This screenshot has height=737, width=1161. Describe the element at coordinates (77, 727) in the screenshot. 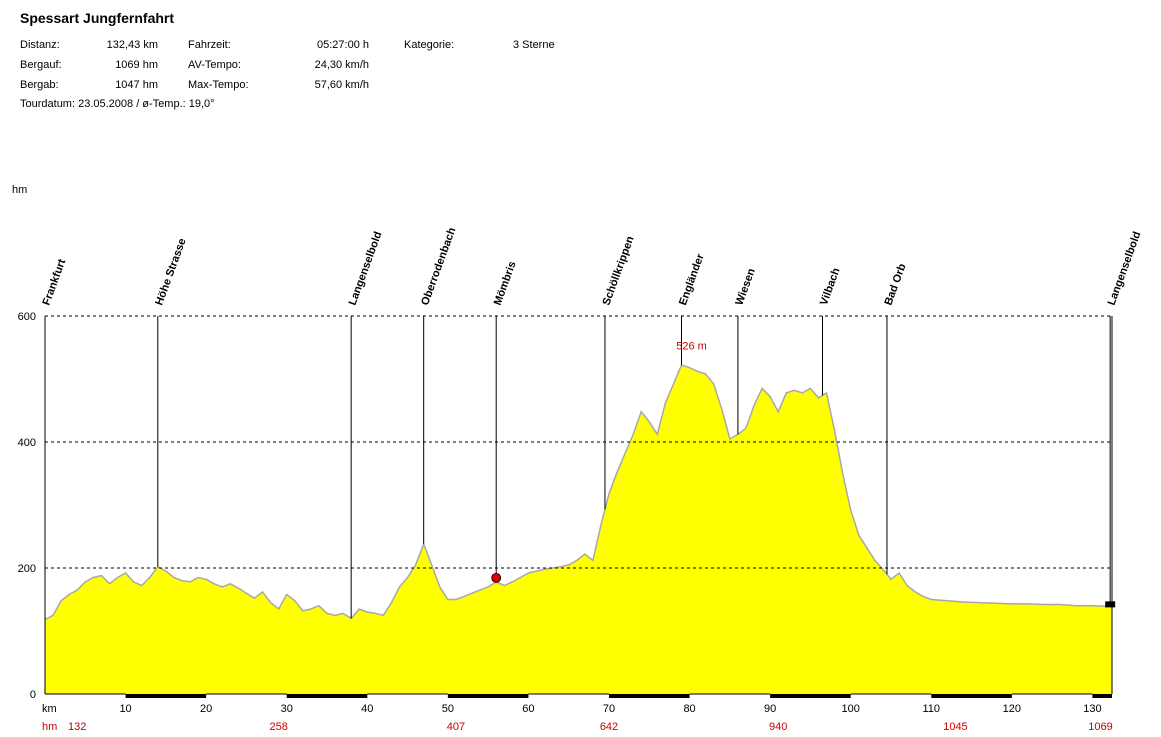

I see `cumulative-climb-0: 132` at that location.